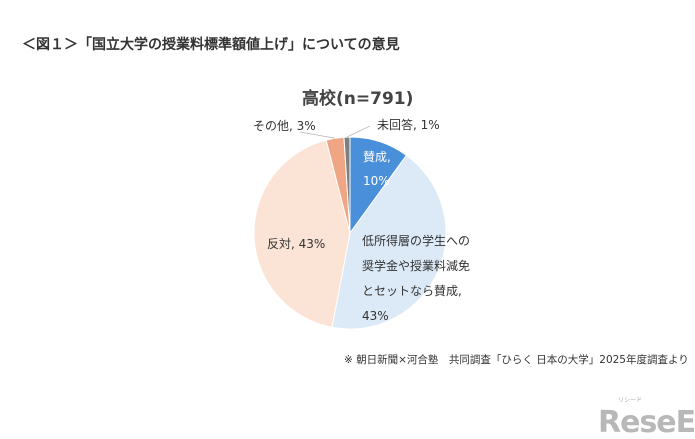 The image size is (695, 439). What do you see at coordinates (377, 157) in the screenshot?
I see `slice-label-line: 賛成,` at bounding box center [377, 157].